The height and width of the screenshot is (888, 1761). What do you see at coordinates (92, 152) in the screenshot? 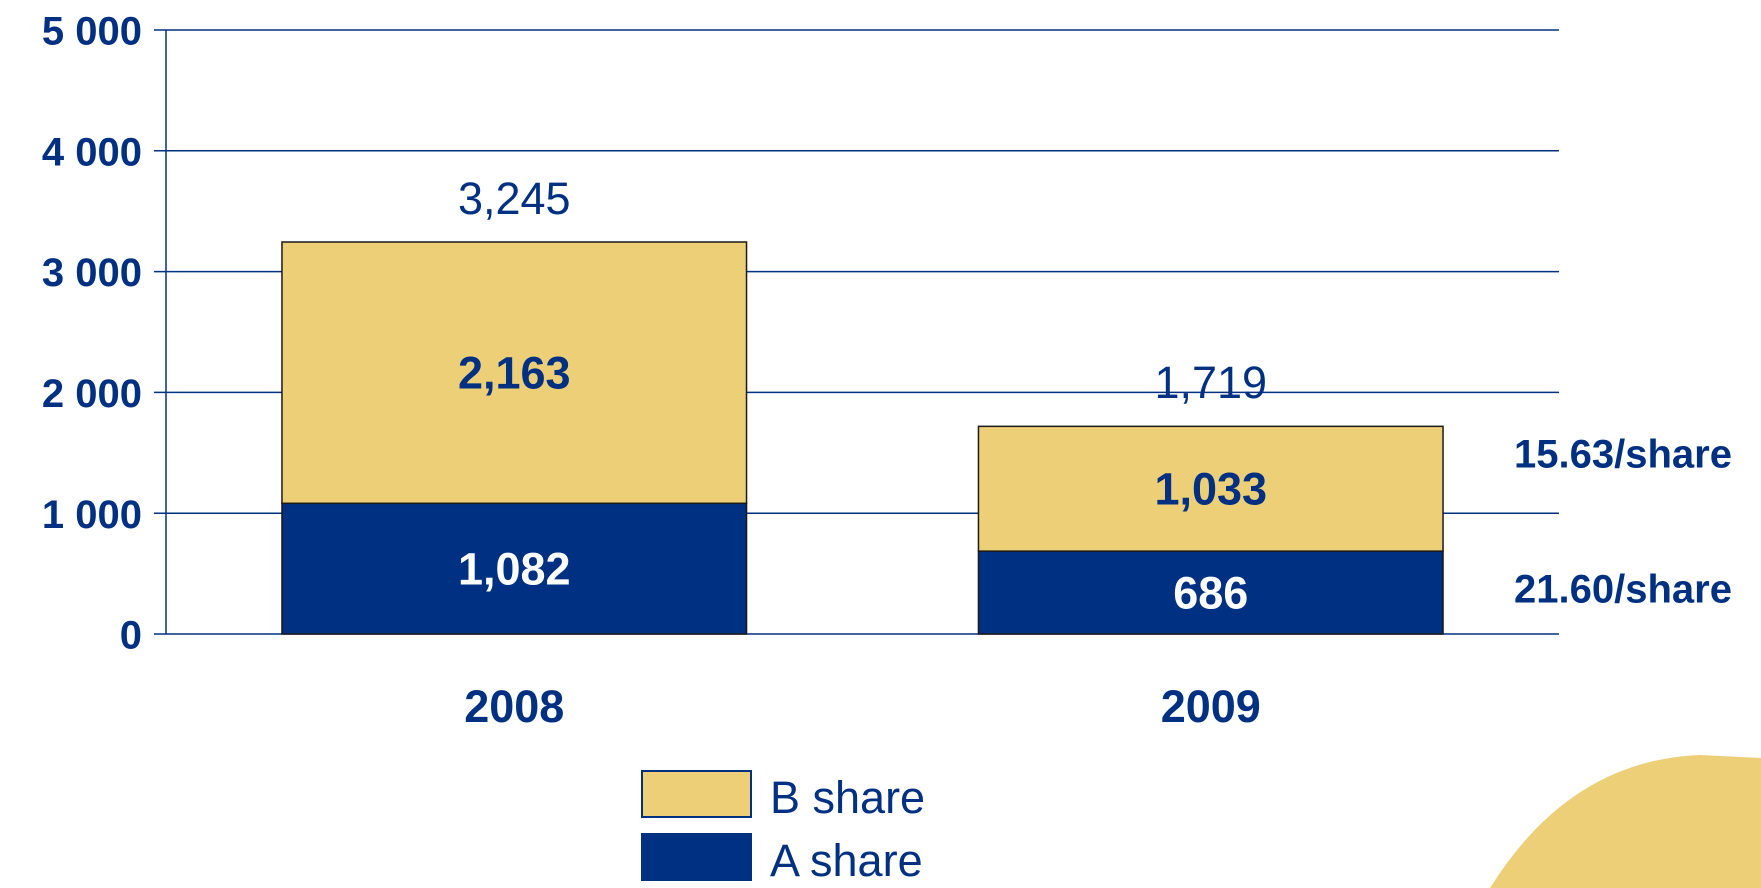
I see `y-tick-label: 4 000` at bounding box center [92, 152].